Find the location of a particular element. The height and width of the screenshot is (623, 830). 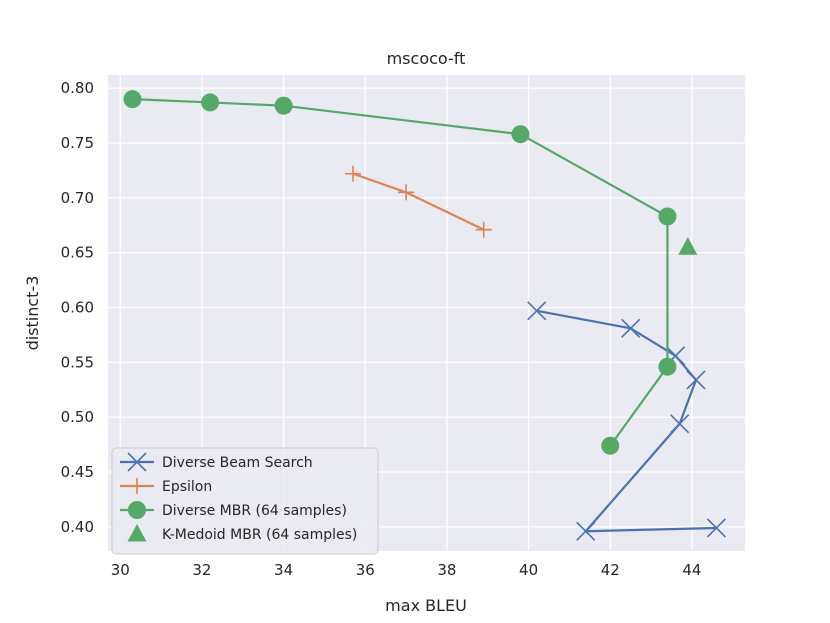

x-tick-label: 42 is located at coordinates (610, 570).